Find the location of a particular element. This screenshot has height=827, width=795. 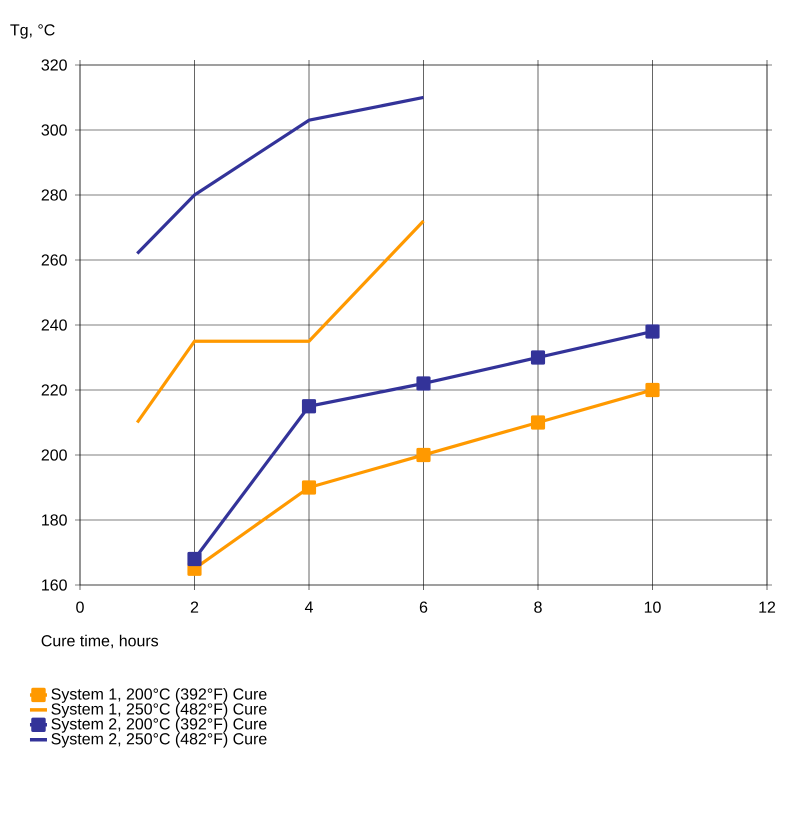

legend-label: System 2, 200°C (392°F) Cure is located at coordinates (158, 725).